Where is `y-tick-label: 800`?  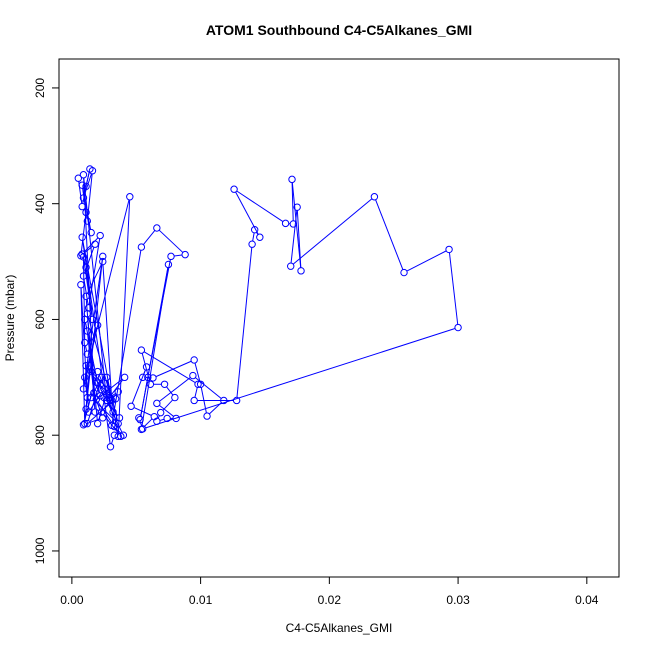
y-tick-label: 800 is located at coordinates (40, 435).